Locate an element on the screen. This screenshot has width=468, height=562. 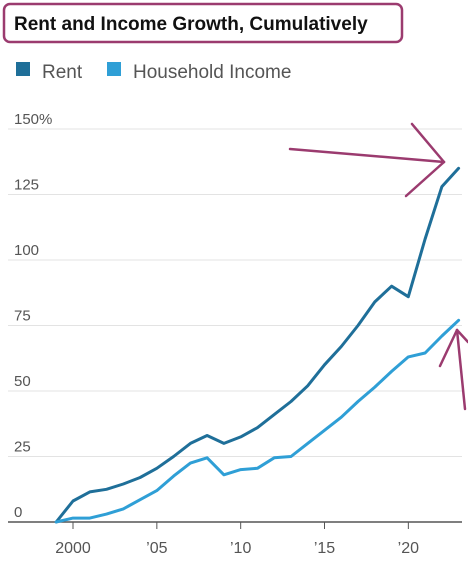
y-tick-label: 150% is located at coordinates (33, 119).